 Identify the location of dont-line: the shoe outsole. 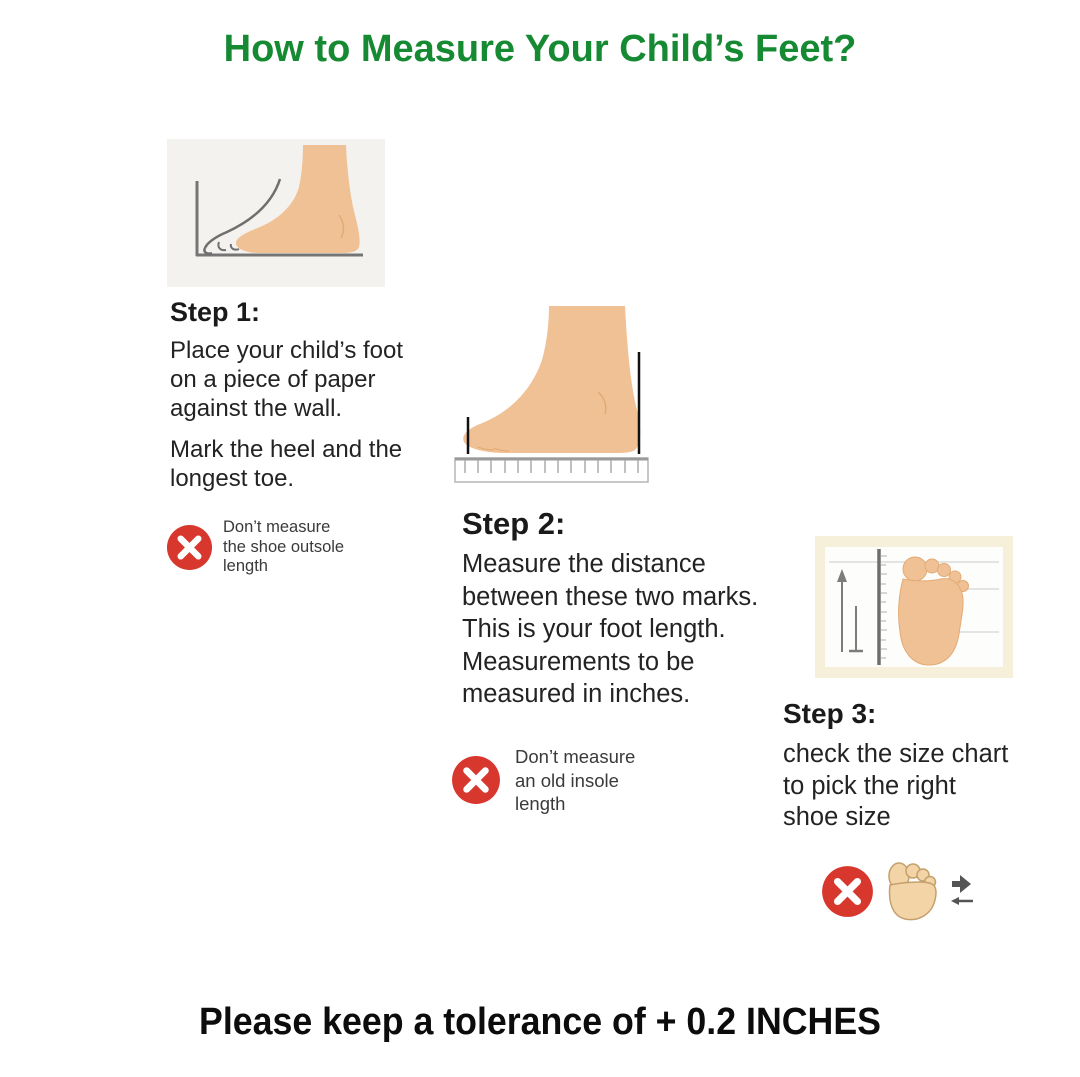
(284, 546).